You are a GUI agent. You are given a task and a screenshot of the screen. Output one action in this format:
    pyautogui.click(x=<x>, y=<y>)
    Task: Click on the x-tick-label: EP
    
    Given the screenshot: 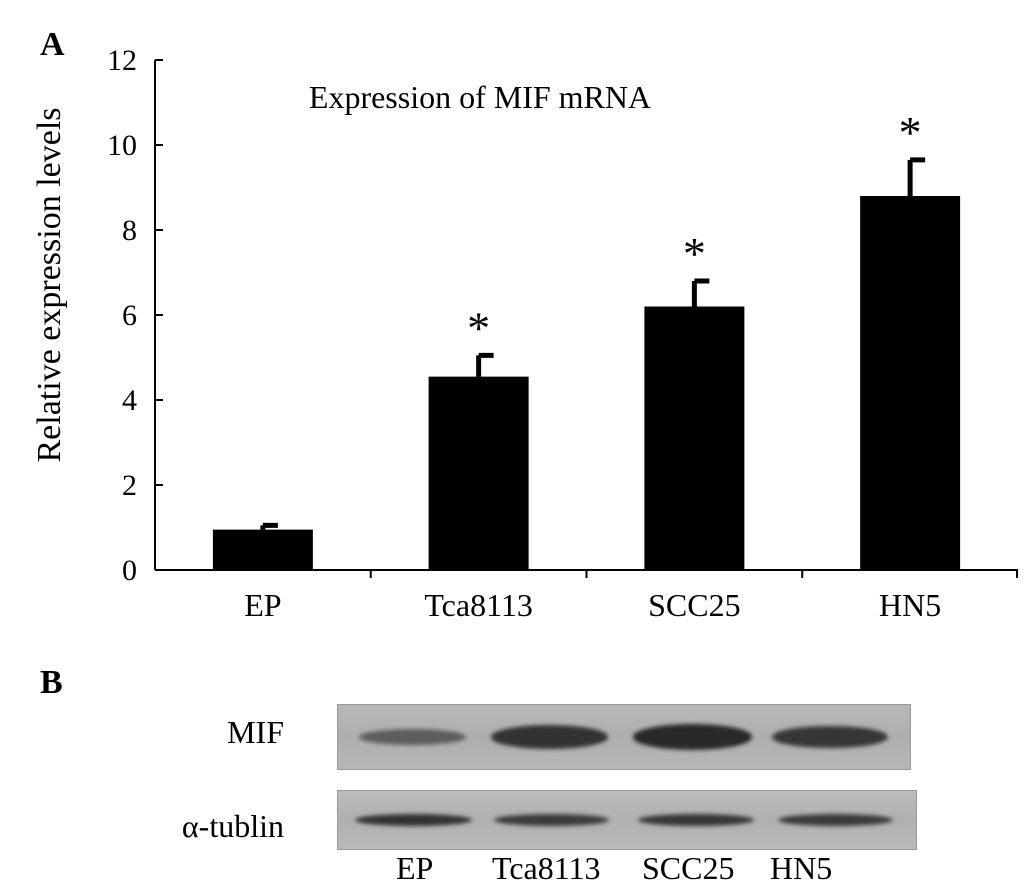 What is the action you would take?
    pyautogui.click(x=262, y=605)
    